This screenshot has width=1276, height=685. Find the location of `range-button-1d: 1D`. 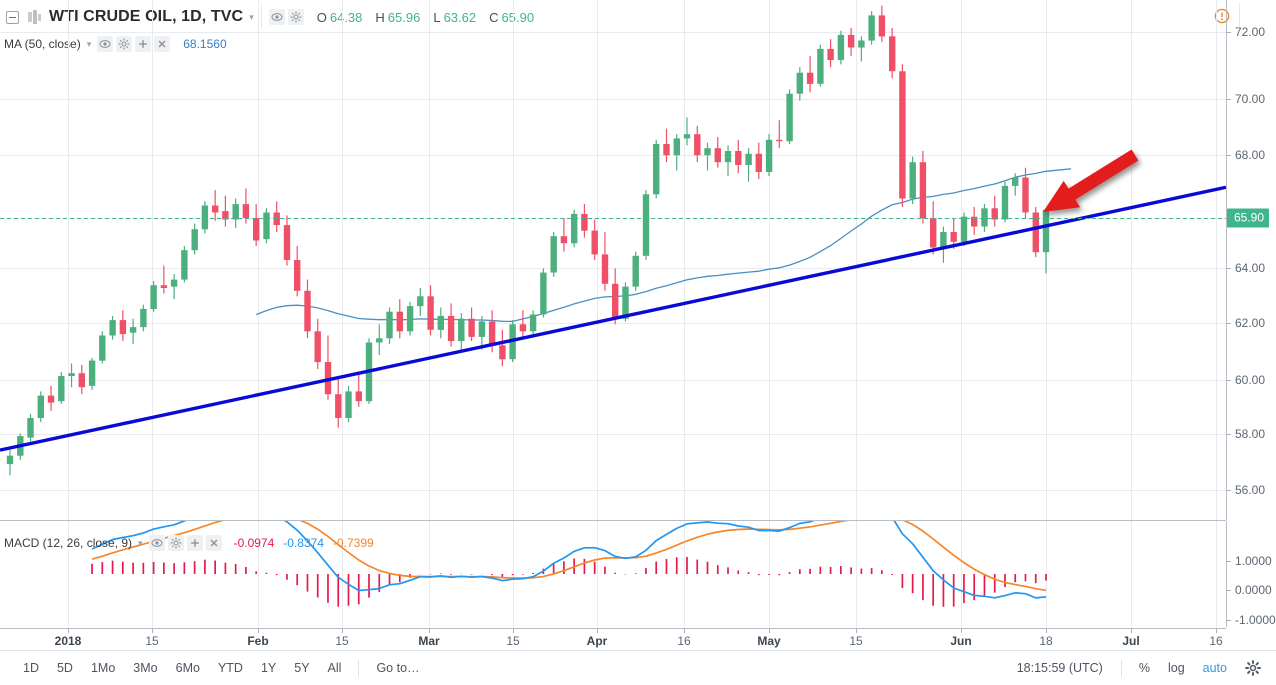

range-button-1d: 1D is located at coordinates (31, 668).